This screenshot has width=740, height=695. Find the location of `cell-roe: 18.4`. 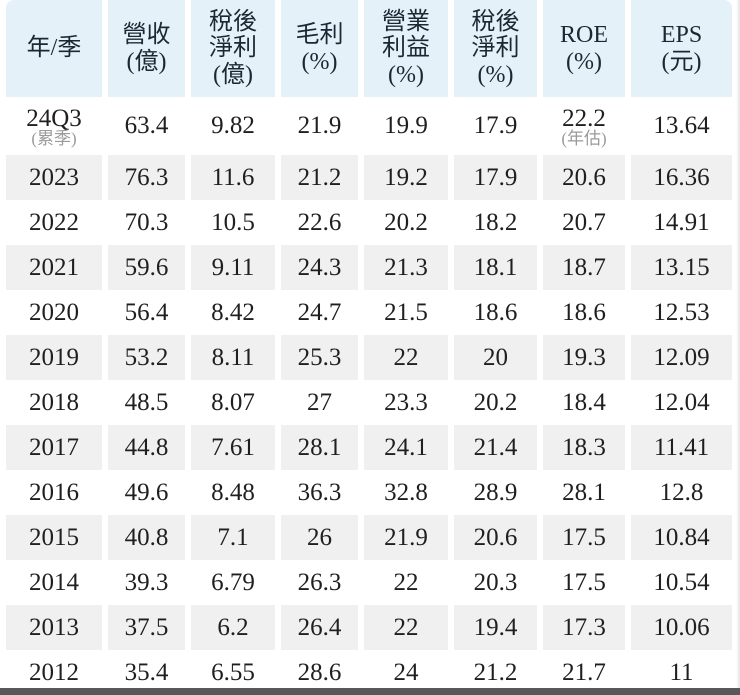

cell-roe: 18.4 is located at coordinates (584, 402).